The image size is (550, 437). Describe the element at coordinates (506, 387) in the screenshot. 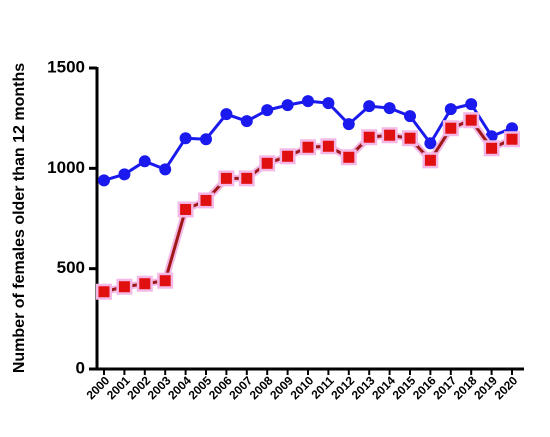

I see `x-tick-label: 2020` at that location.